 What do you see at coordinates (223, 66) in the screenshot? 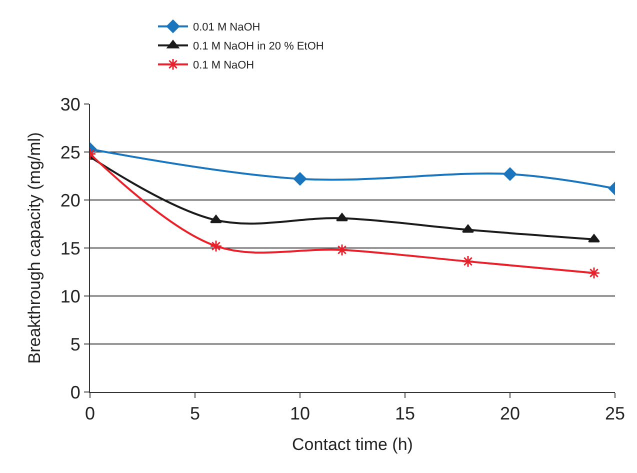
I see `legend-label: 0.1 M NaOH` at bounding box center [223, 66].